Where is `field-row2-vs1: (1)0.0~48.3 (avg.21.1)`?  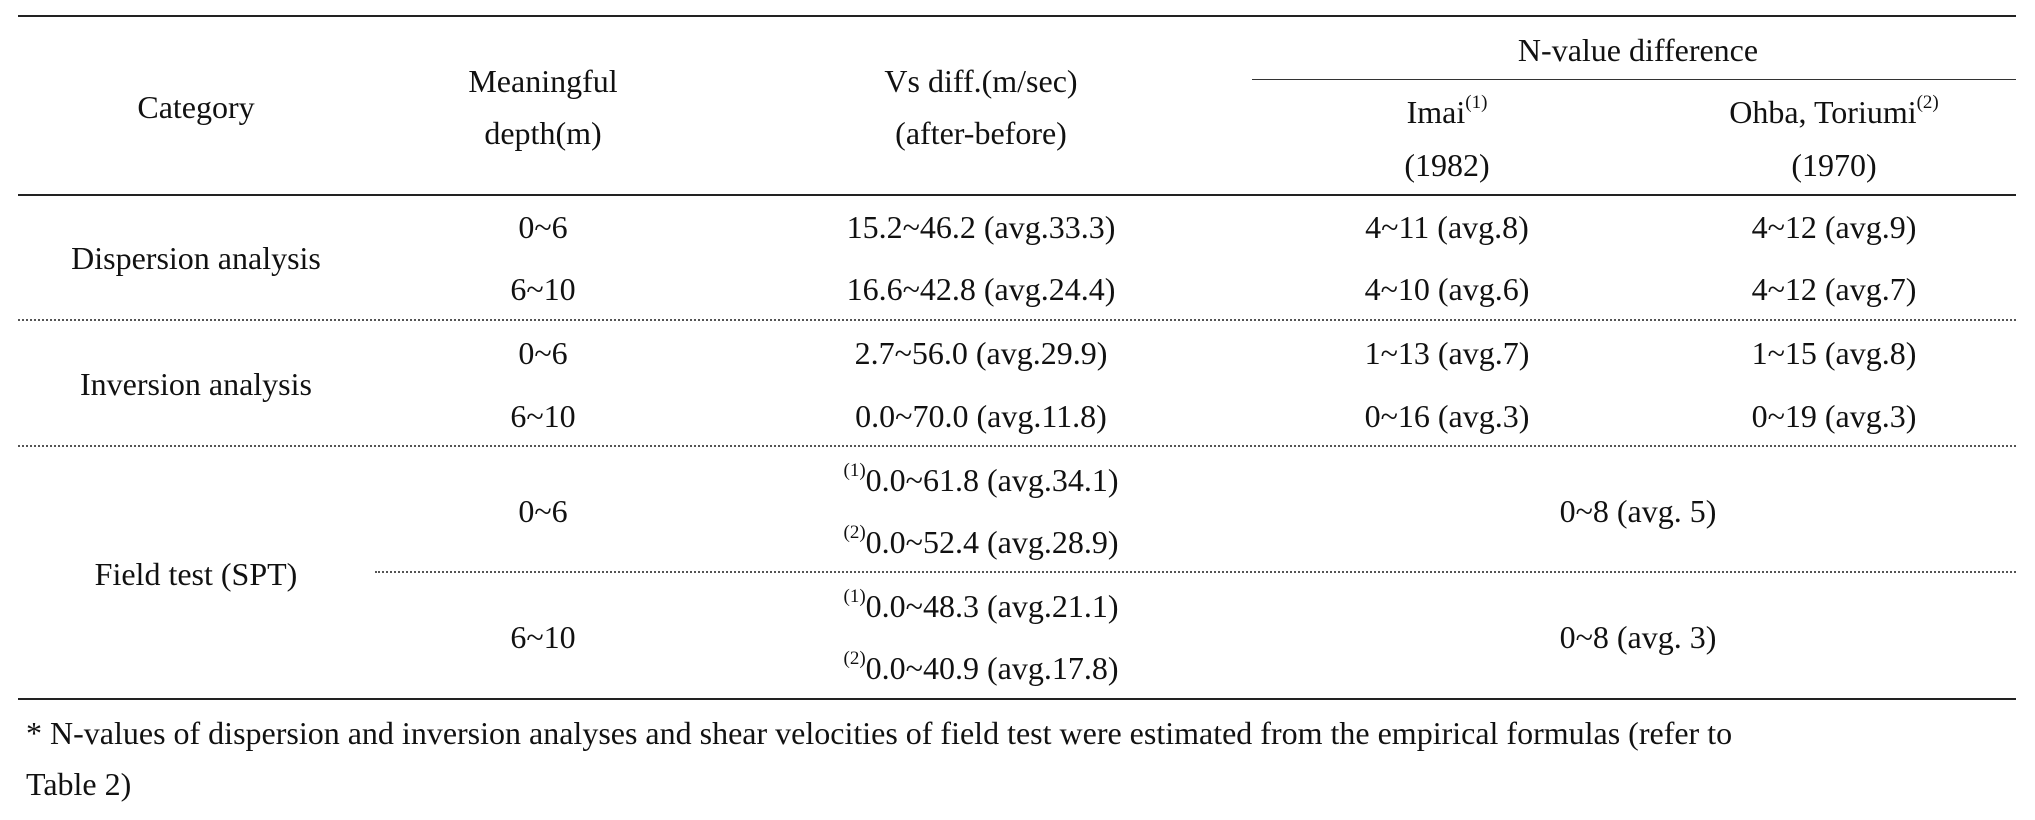 field-row2-vs1: (1)0.0~48.3 (avg.21.1) is located at coordinates (981, 606).